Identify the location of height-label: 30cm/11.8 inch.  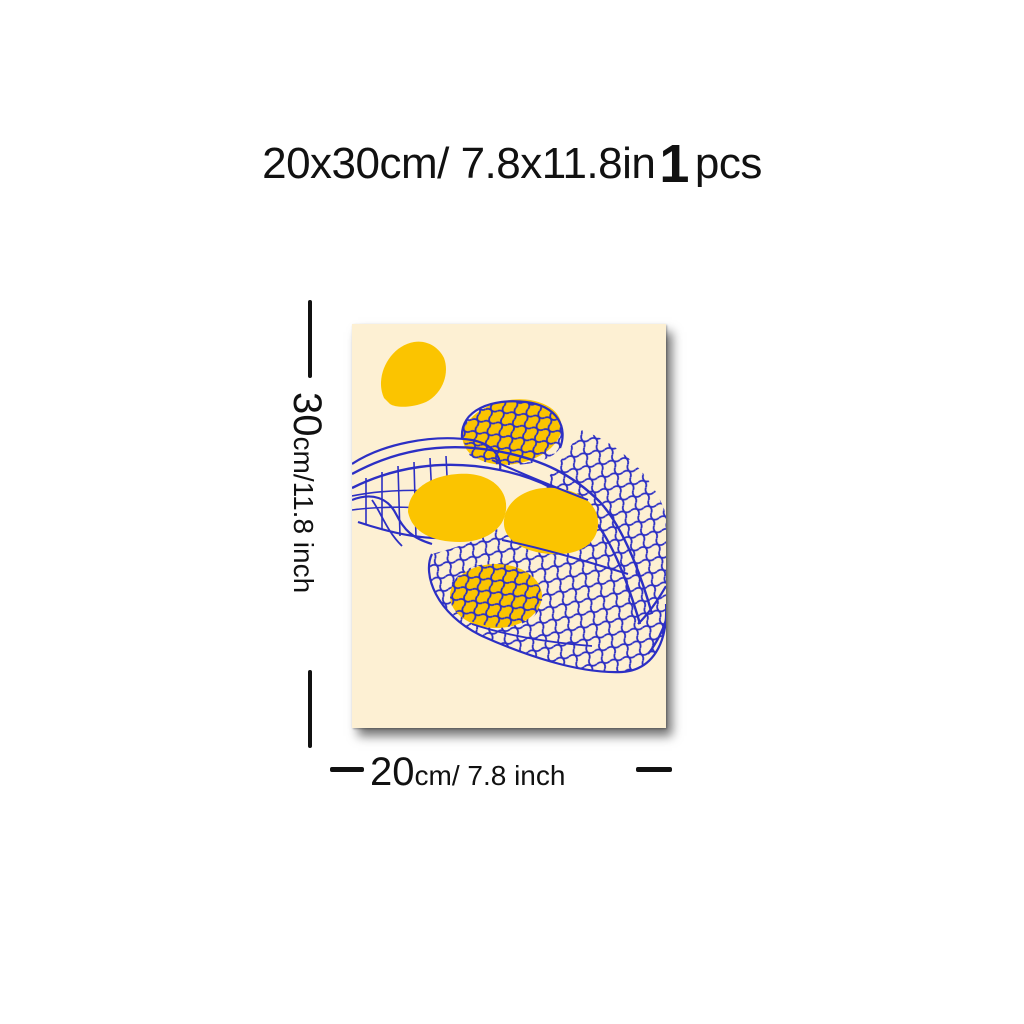
(307, 522).